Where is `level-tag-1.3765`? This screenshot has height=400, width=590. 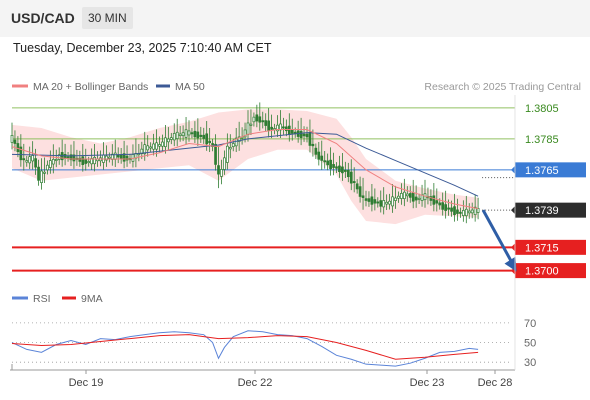 level-tag-1.3765 is located at coordinates (550, 170).